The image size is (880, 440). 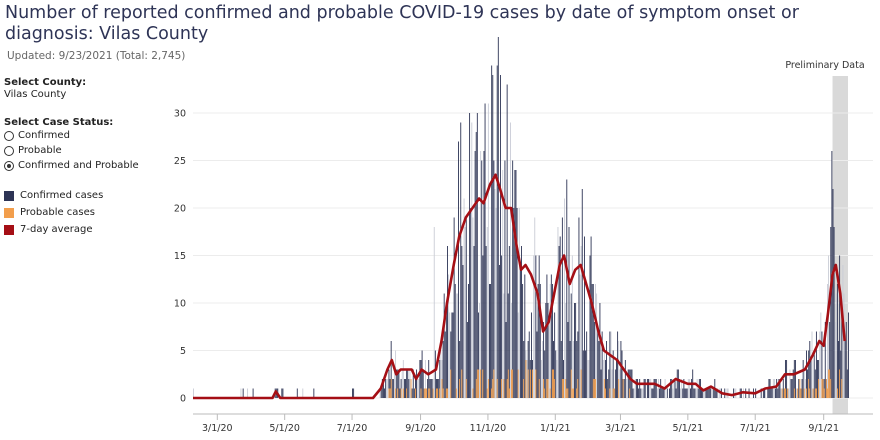 What do you see at coordinates (84, 150) in the screenshot?
I see `case-status-option-probable: Probable` at bounding box center [84, 150].